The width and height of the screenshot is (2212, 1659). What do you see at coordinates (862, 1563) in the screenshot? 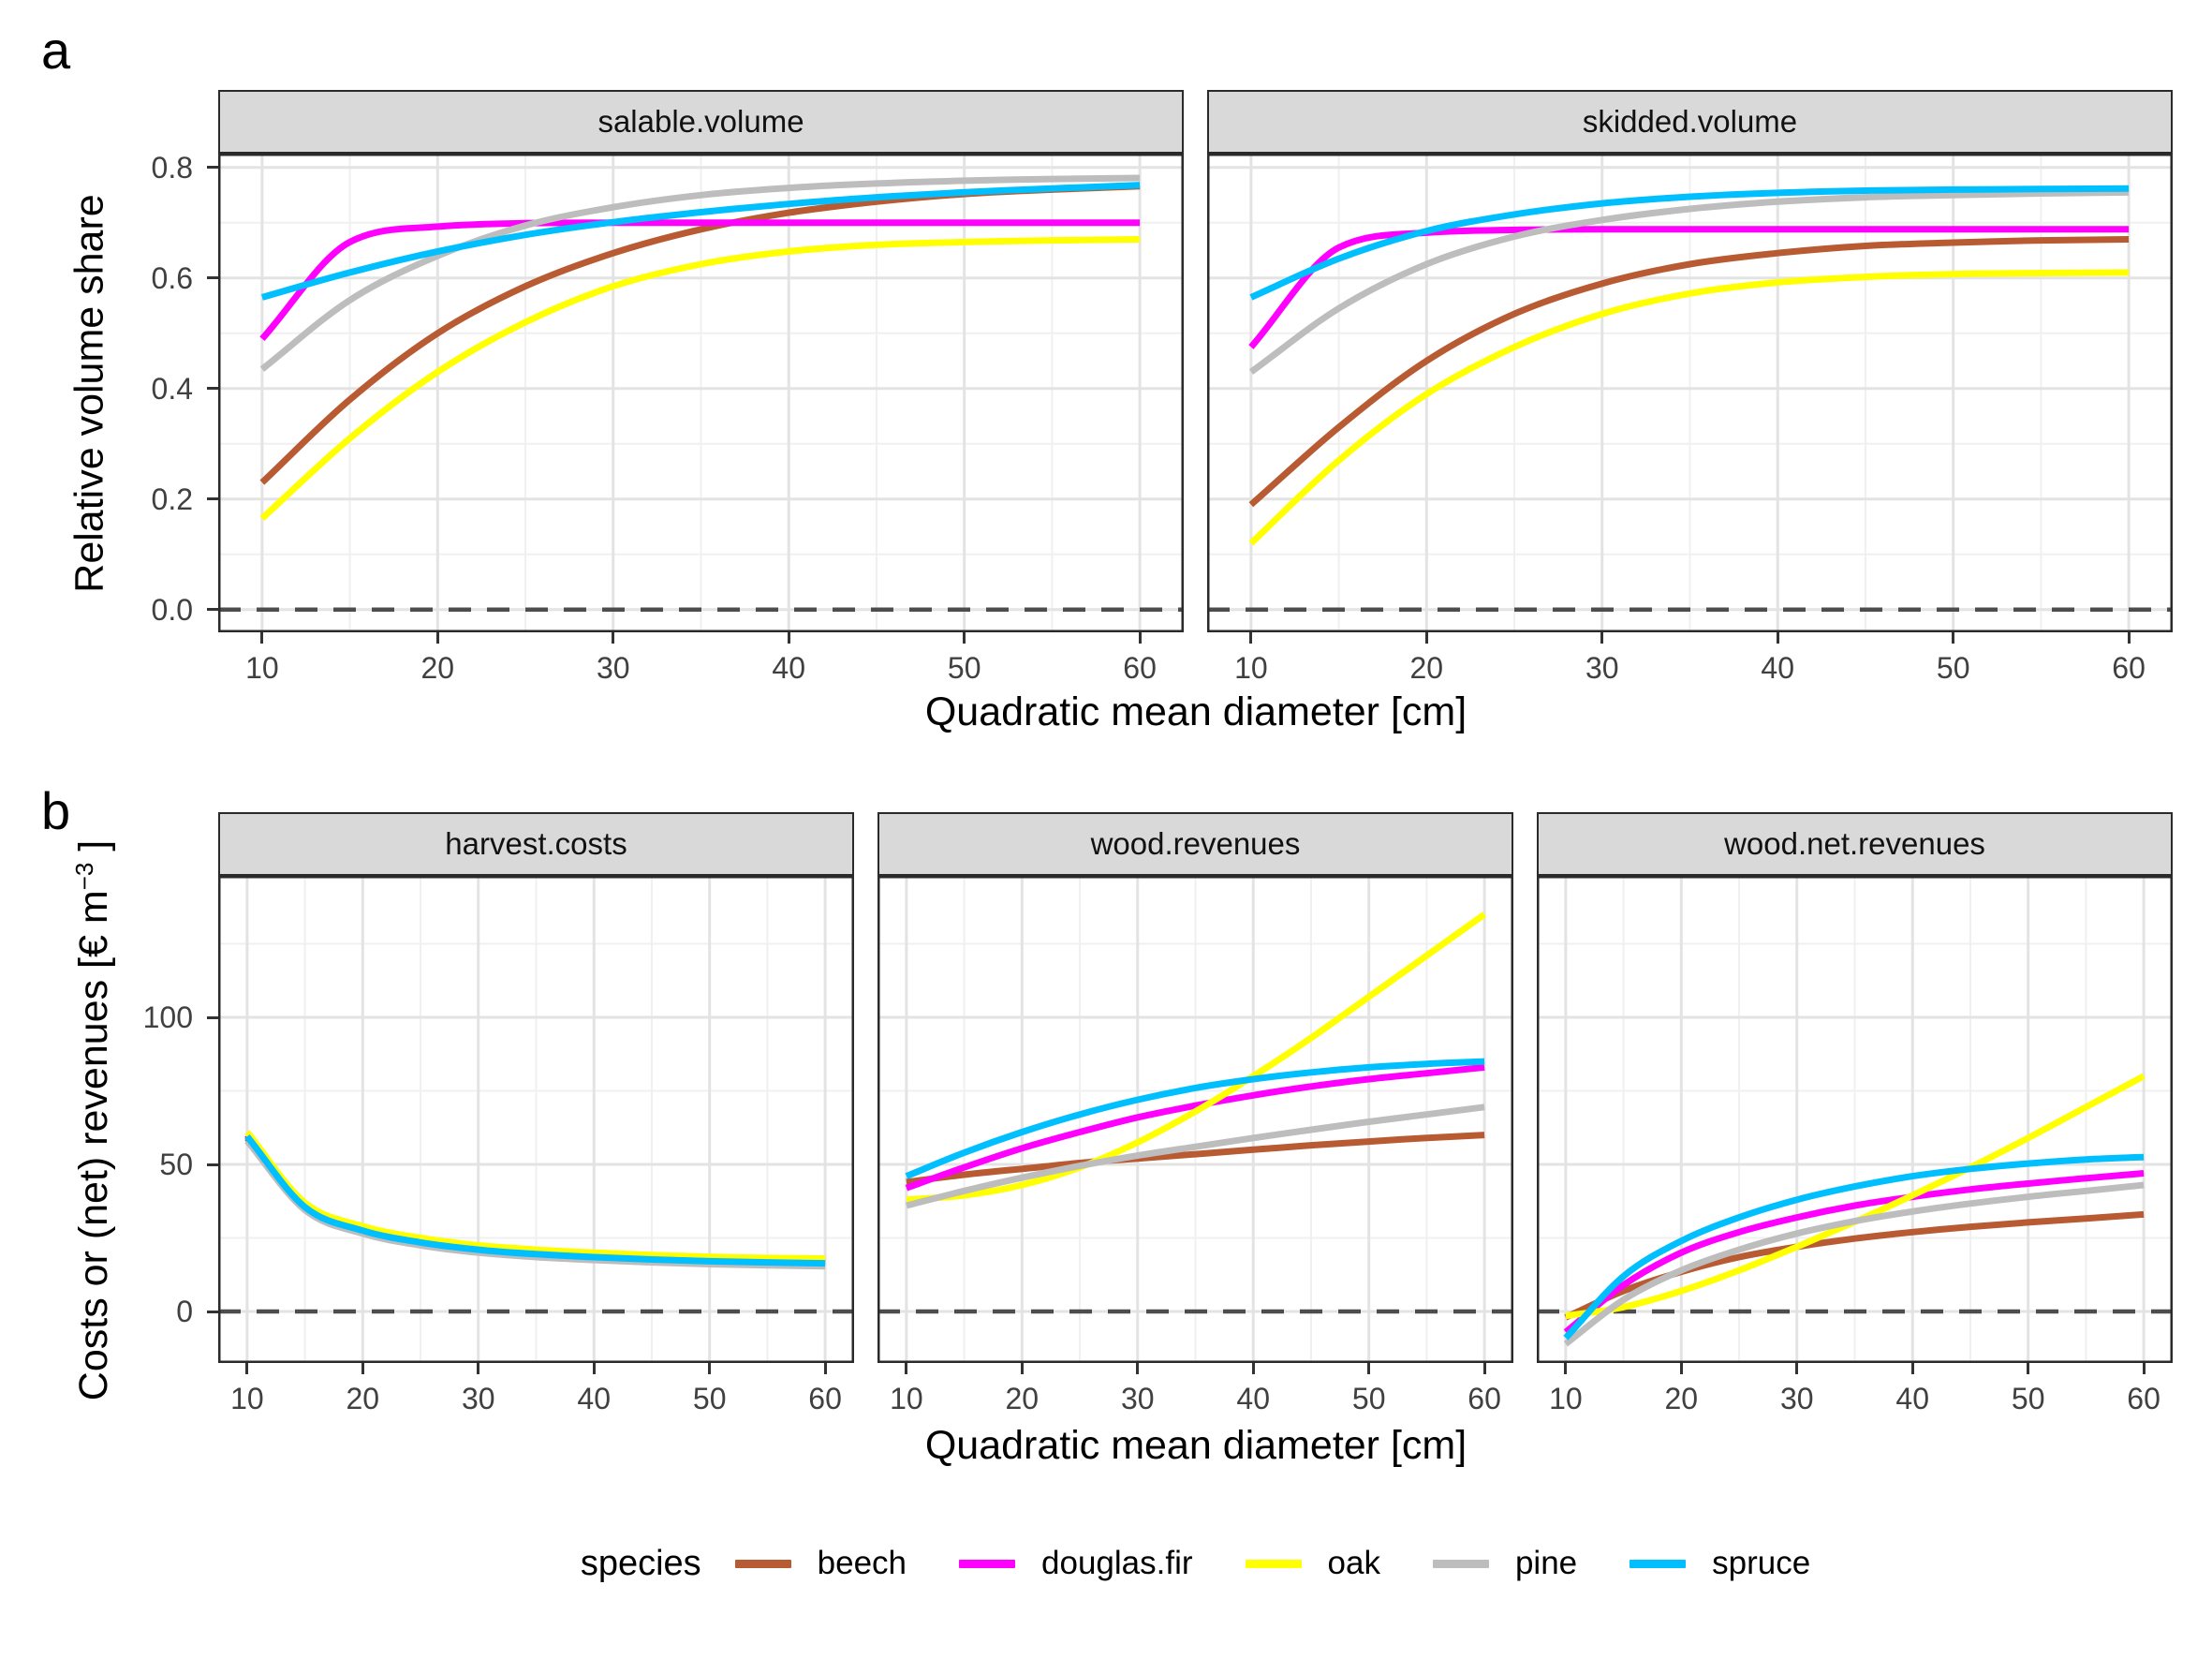
I see `legend-item-label: beech` at bounding box center [862, 1563].